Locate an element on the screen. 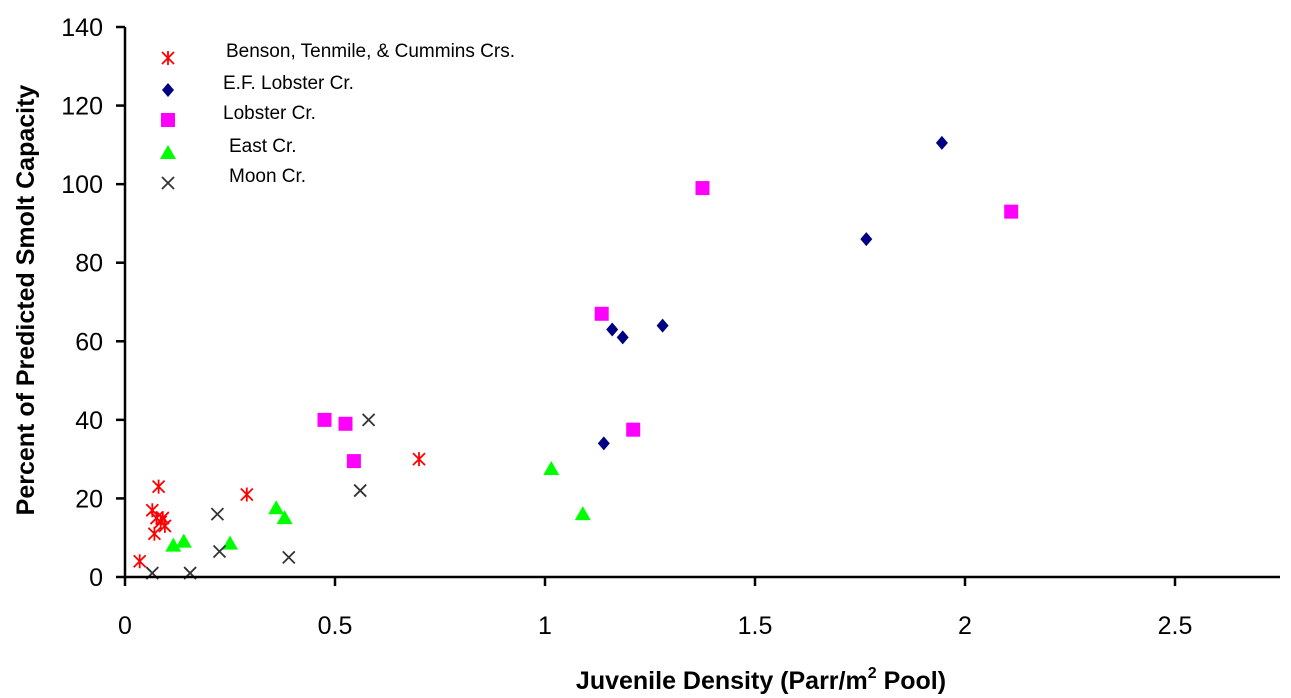 Image resolution: width=1291 pixels, height=698 pixels. legend-label: East Cr. is located at coordinates (263, 146).